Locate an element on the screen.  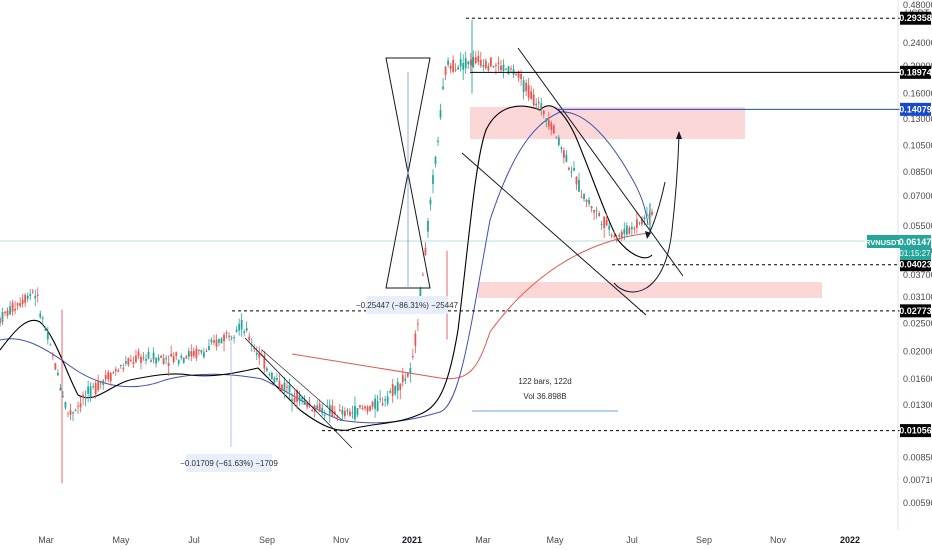
measure-label-2020: −0.01709 (−61.63%) −1709 is located at coordinates (229, 463).